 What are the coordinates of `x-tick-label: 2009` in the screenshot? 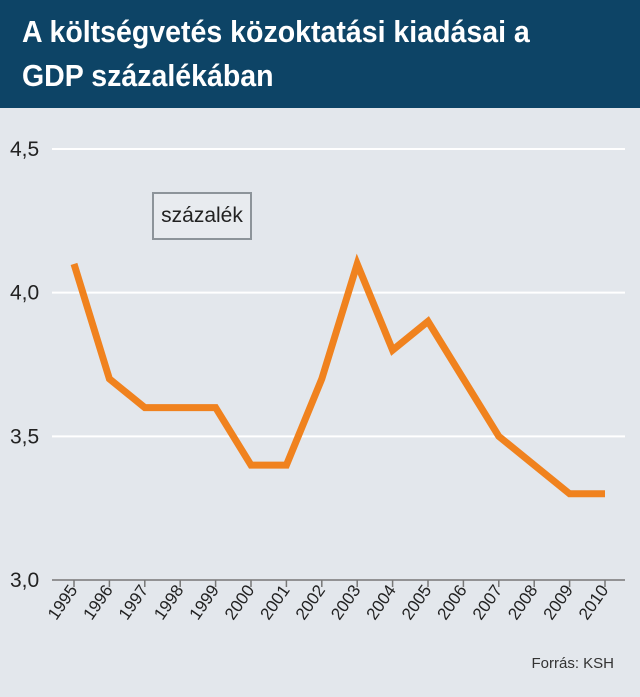 It's located at (558, 602).